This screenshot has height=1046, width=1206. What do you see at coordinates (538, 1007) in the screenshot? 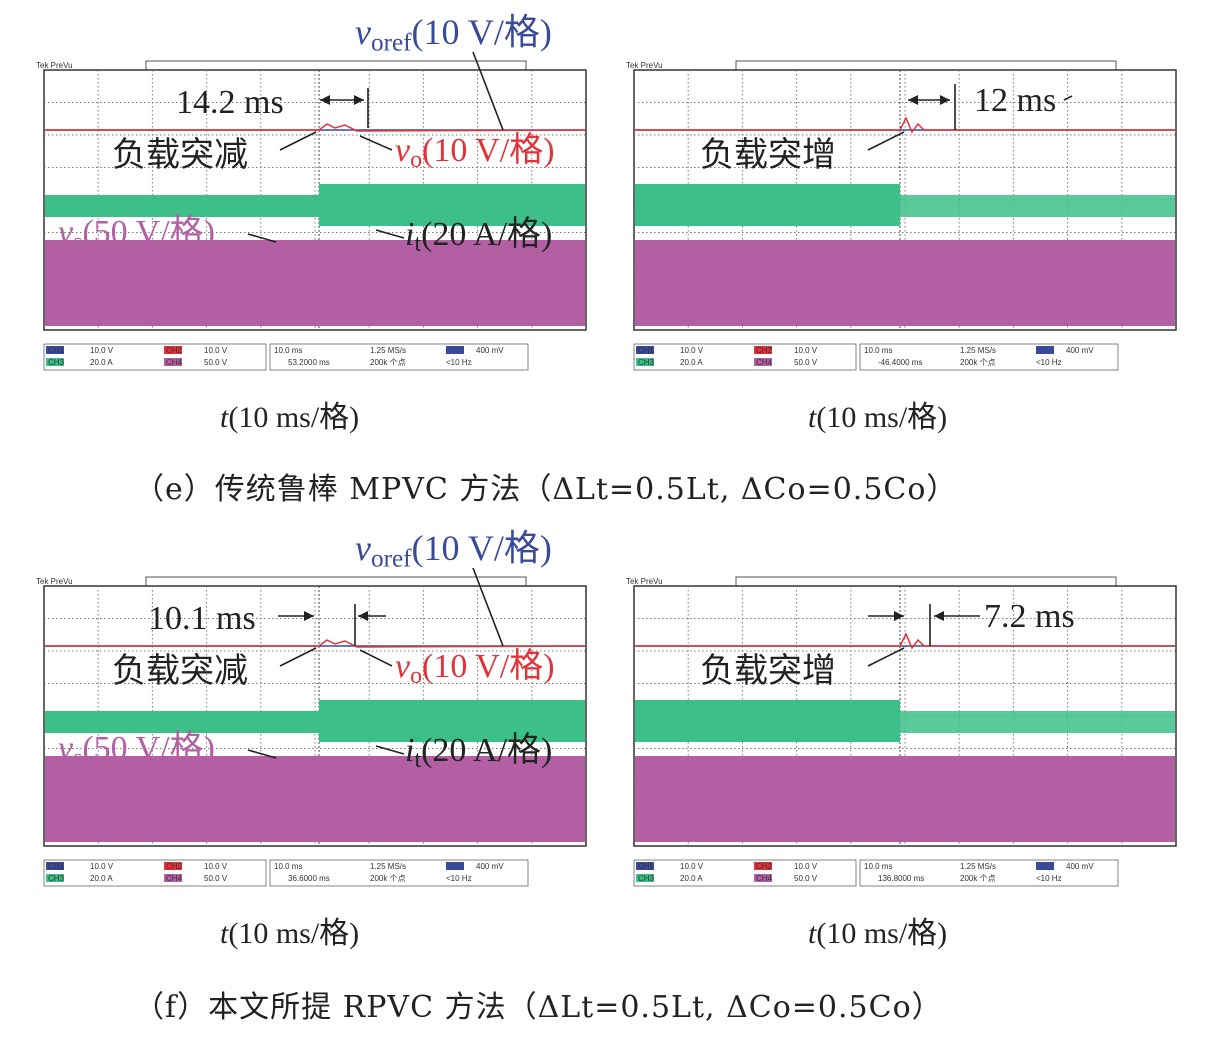
I see `caption-f: （f）本文所提 RPVC 方法（ΔLt=0.5Lt, ΔCo=0.5Co）` at bounding box center [538, 1007].